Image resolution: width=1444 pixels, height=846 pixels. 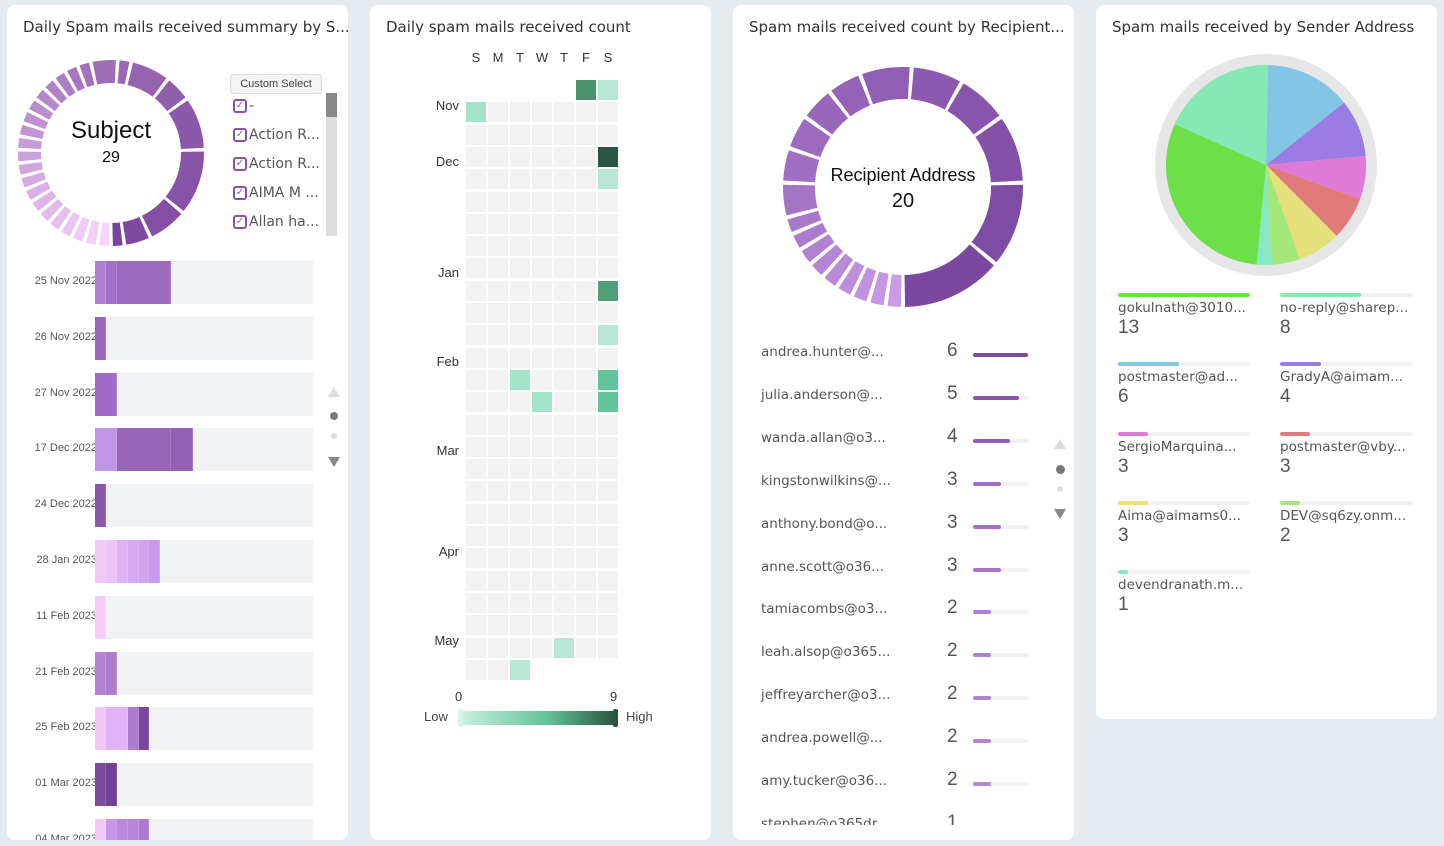 What do you see at coordinates (911, 818) in the screenshot?
I see `recipient-list-item: stephen@o365dr... 1` at bounding box center [911, 818].